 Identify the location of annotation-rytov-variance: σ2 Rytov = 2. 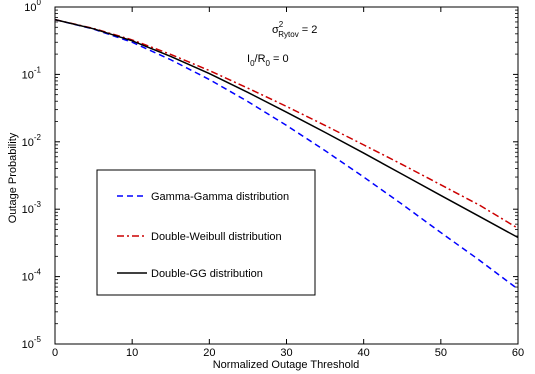
(294, 29).